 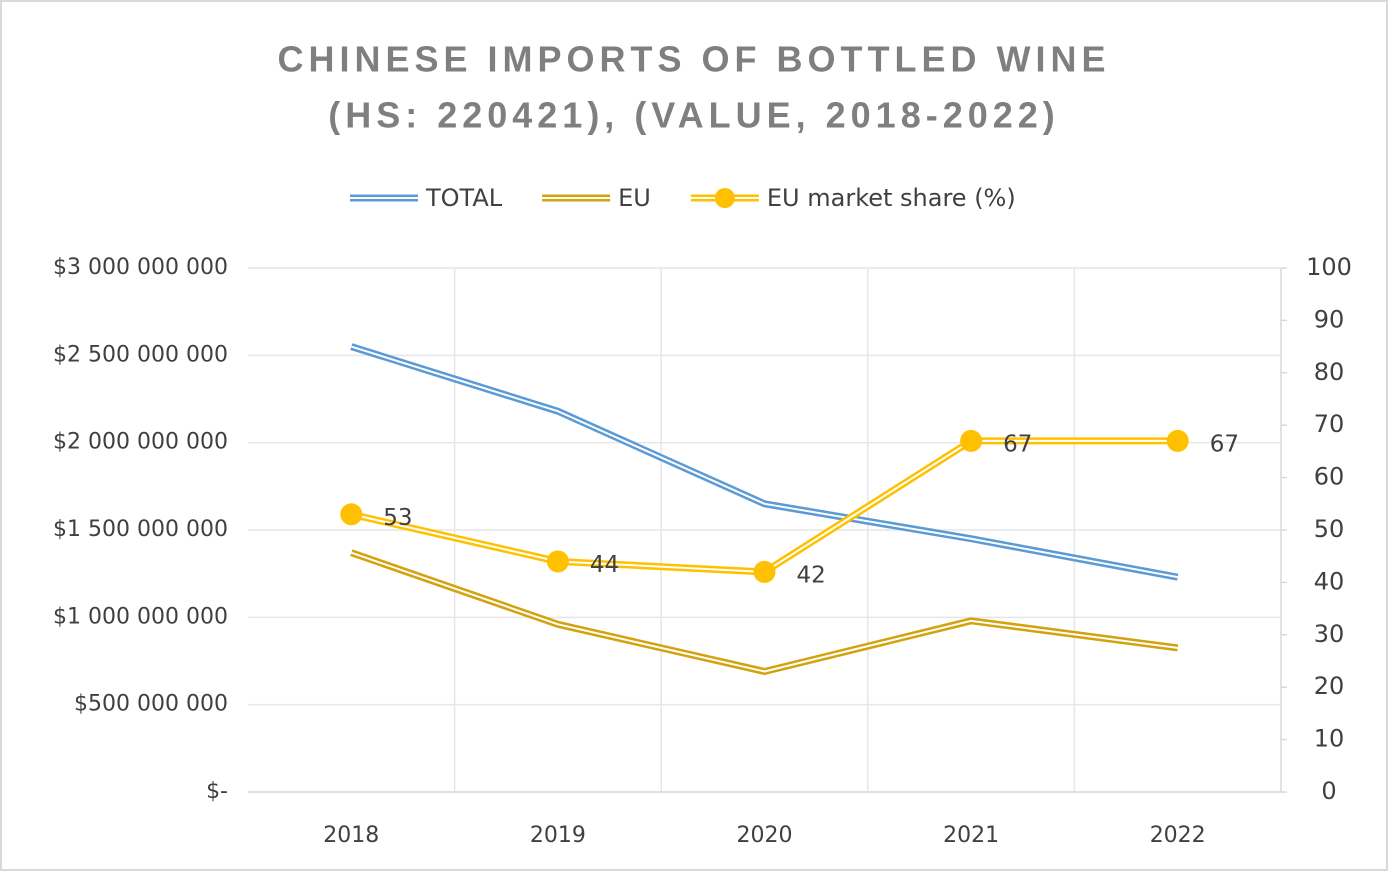 What do you see at coordinates (694, 115) in the screenshot?
I see `chart-title: (HS: 220421), (VALUE, 2018-2022)` at bounding box center [694, 115].